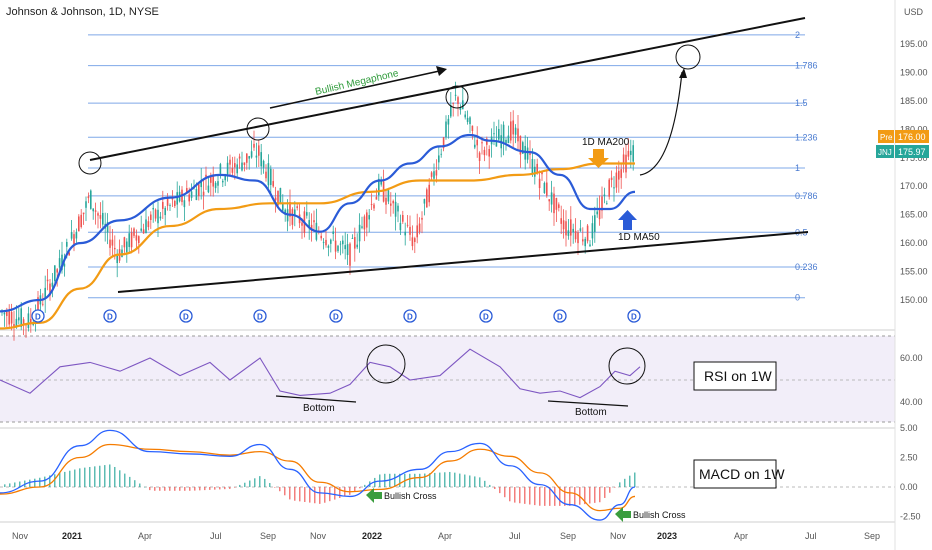 This screenshot has height=550, width=932. I want to click on dividend-marker-label-3: D, so click(260, 317).